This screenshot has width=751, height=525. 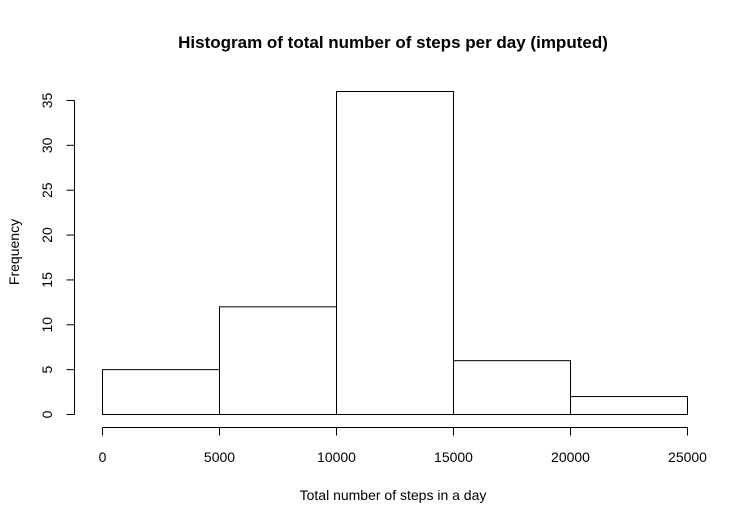 What do you see at coordinates (47, 235) in the screenshot?
I see `y-tick-label-4: 20` at bounding box center [47, 235].